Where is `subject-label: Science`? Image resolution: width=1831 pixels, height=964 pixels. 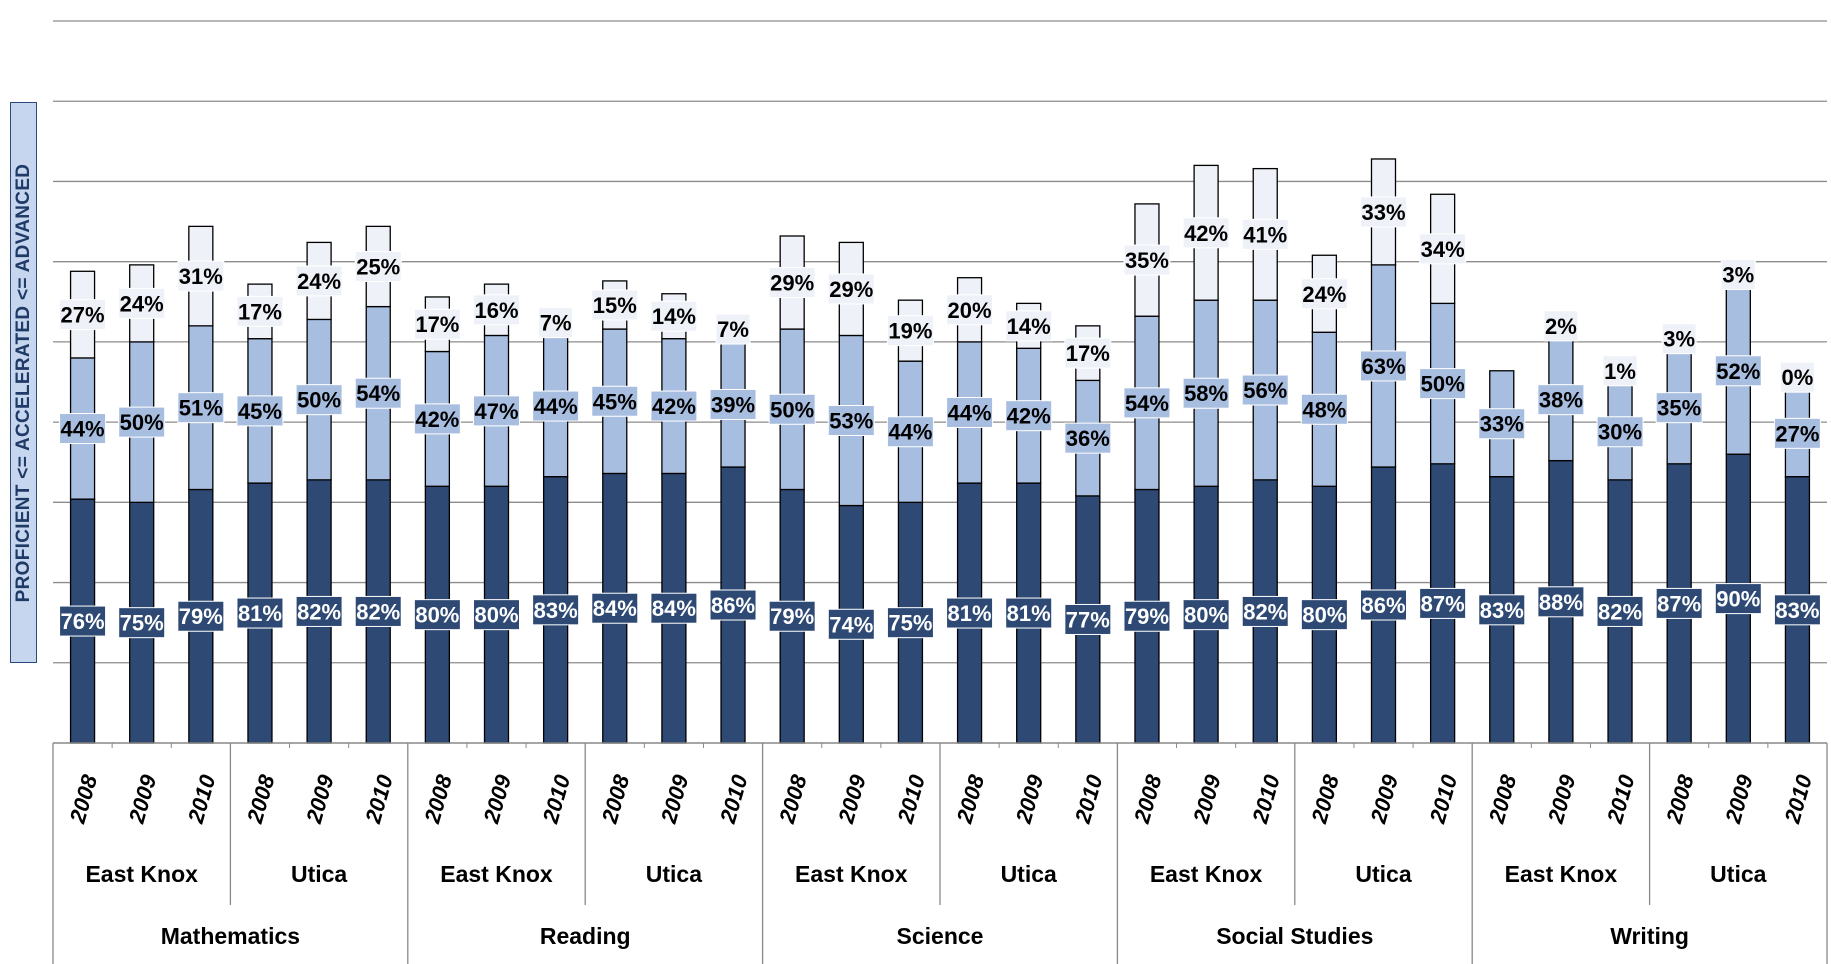 subject-label: Science is located at coordinates (940, 936).